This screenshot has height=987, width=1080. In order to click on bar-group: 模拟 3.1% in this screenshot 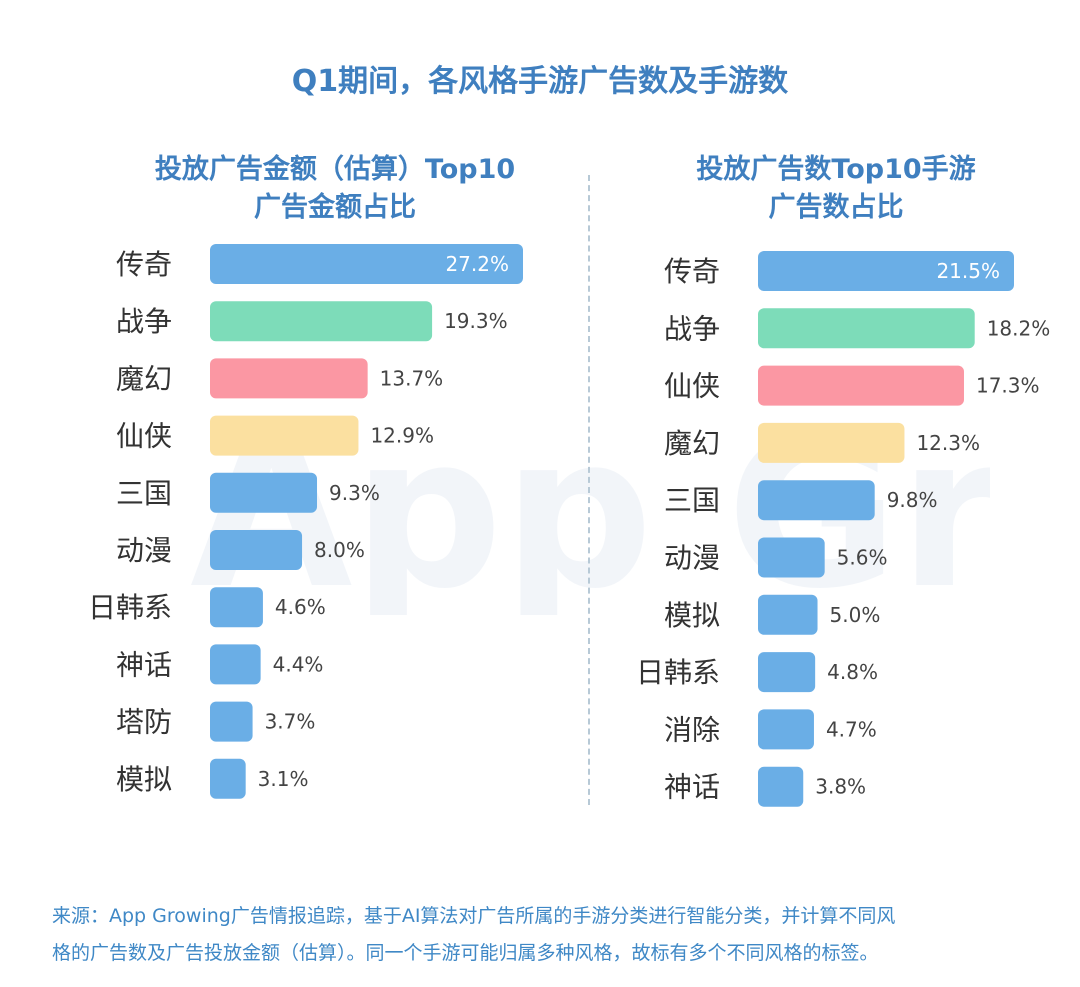, I will do `click(212, 778)`.